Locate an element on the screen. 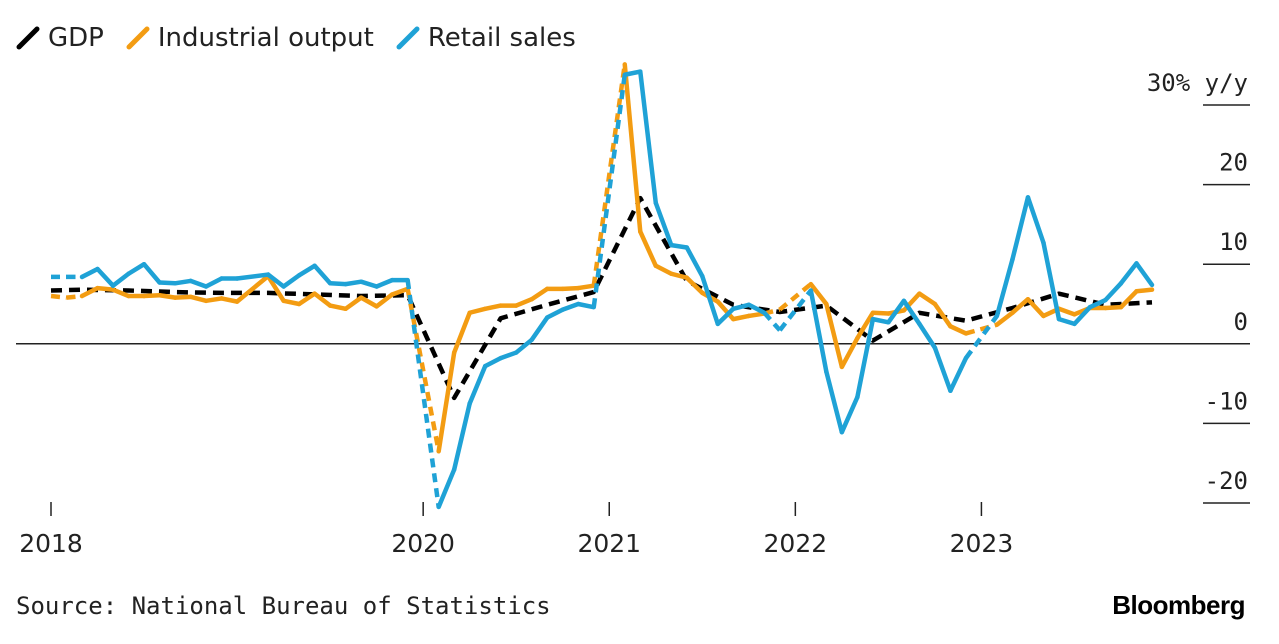 The image size is (1279, 644). y-axis-tick-labels: 30% y/y 20 10 0 -10 -20 is located at coordinates (1197, 282).